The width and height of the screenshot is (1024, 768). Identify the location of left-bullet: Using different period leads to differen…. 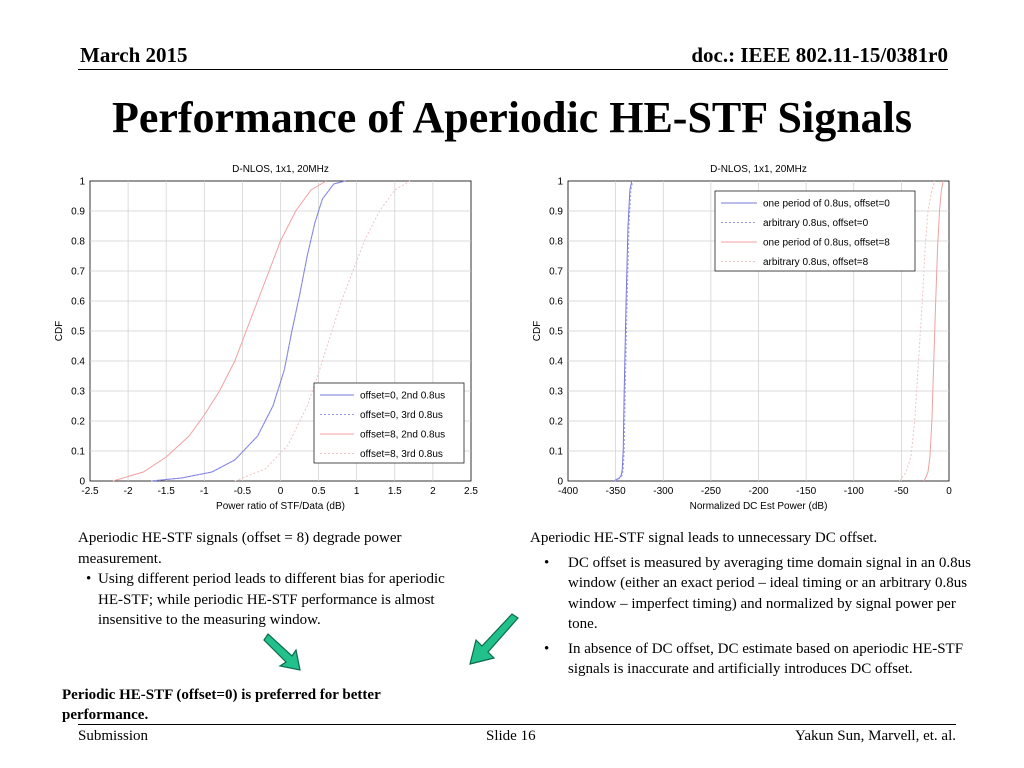
(270, 600).